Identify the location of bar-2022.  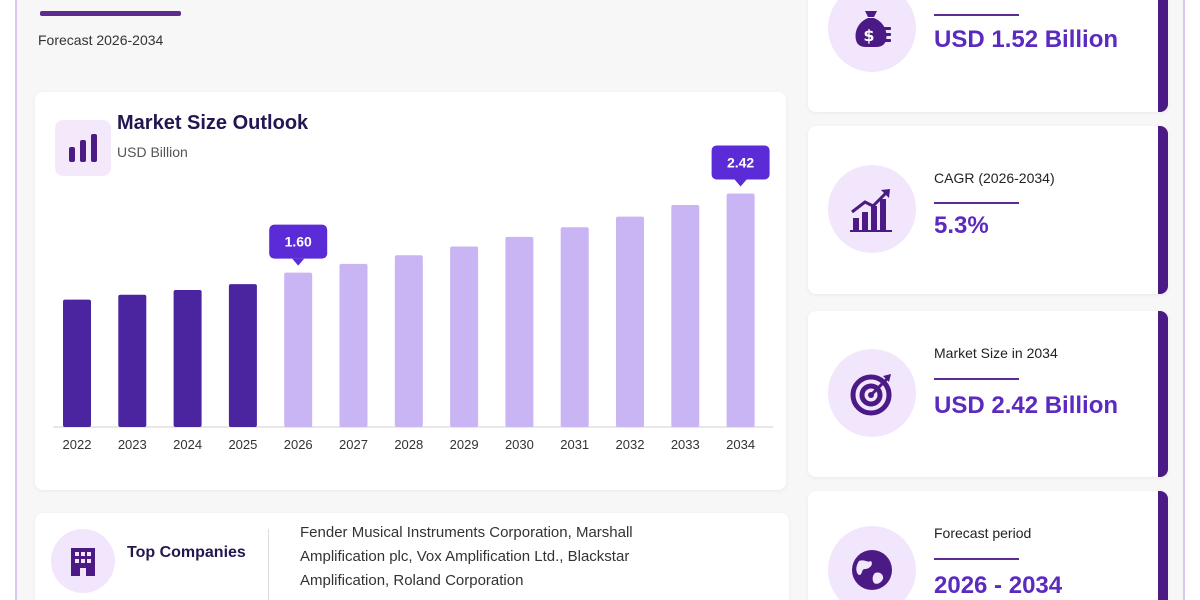
(77, 363).